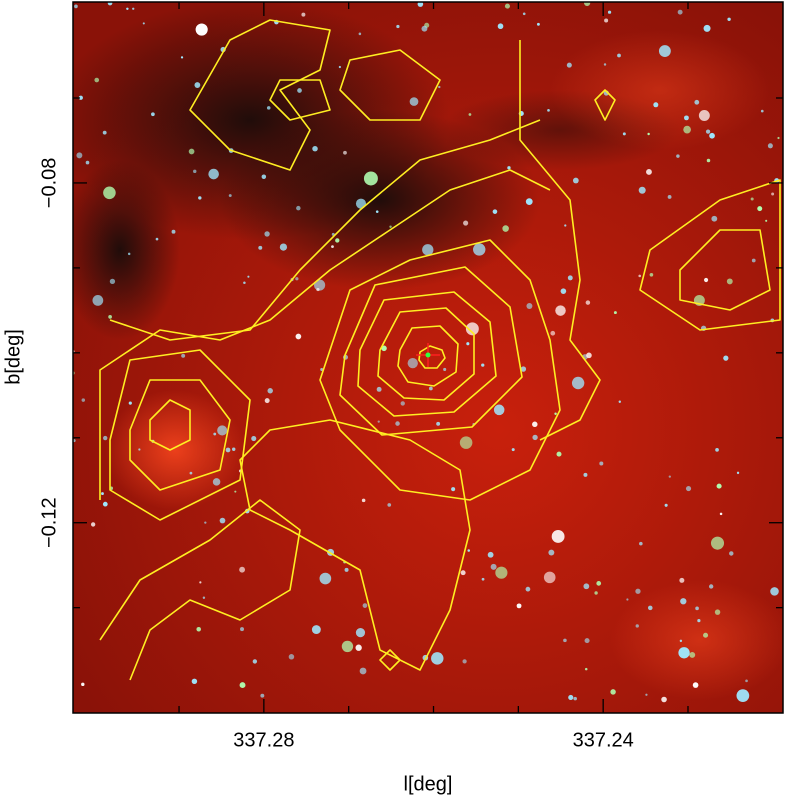  What do you see at coordinates (428, 784) in the screenshot?
I see `x-axis-label: l[deg]` at bounding box center [428, 784].